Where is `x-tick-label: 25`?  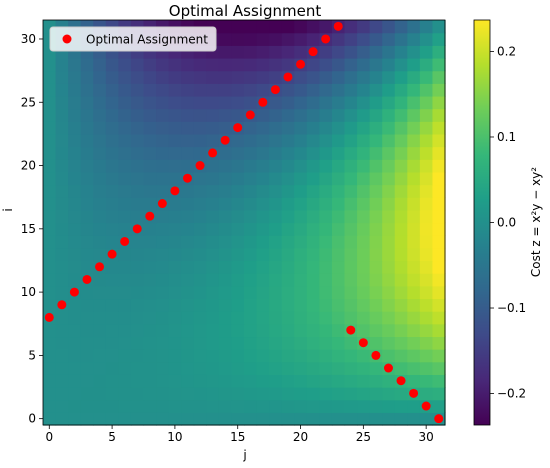 x-tick-label: 25 is located at coordinates (363, 437).